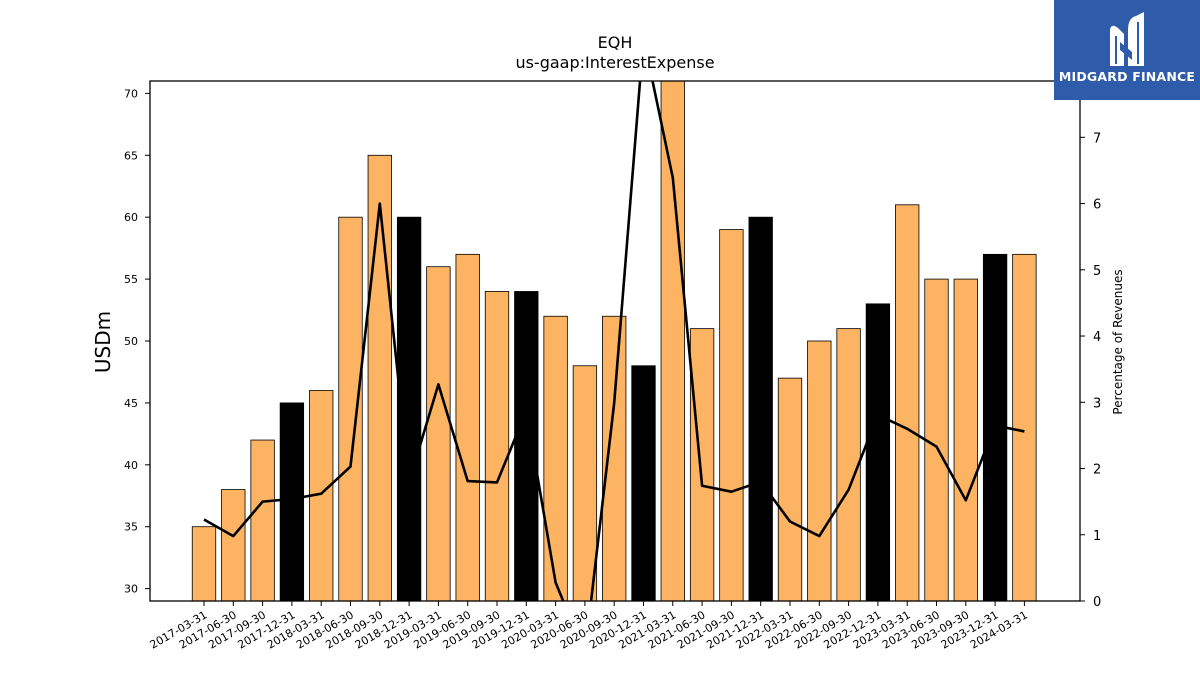  What do you see at coordinates (1127, 76) in the screenshot?
I see `logo-text: MIDGARD FINANCE` at bounding box center [1127, 76].